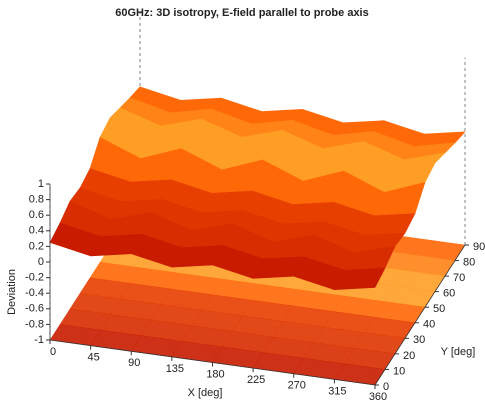 This screenshot has width=485, height=403. I want to click on y-tick-label: 70, so click(459, 278).